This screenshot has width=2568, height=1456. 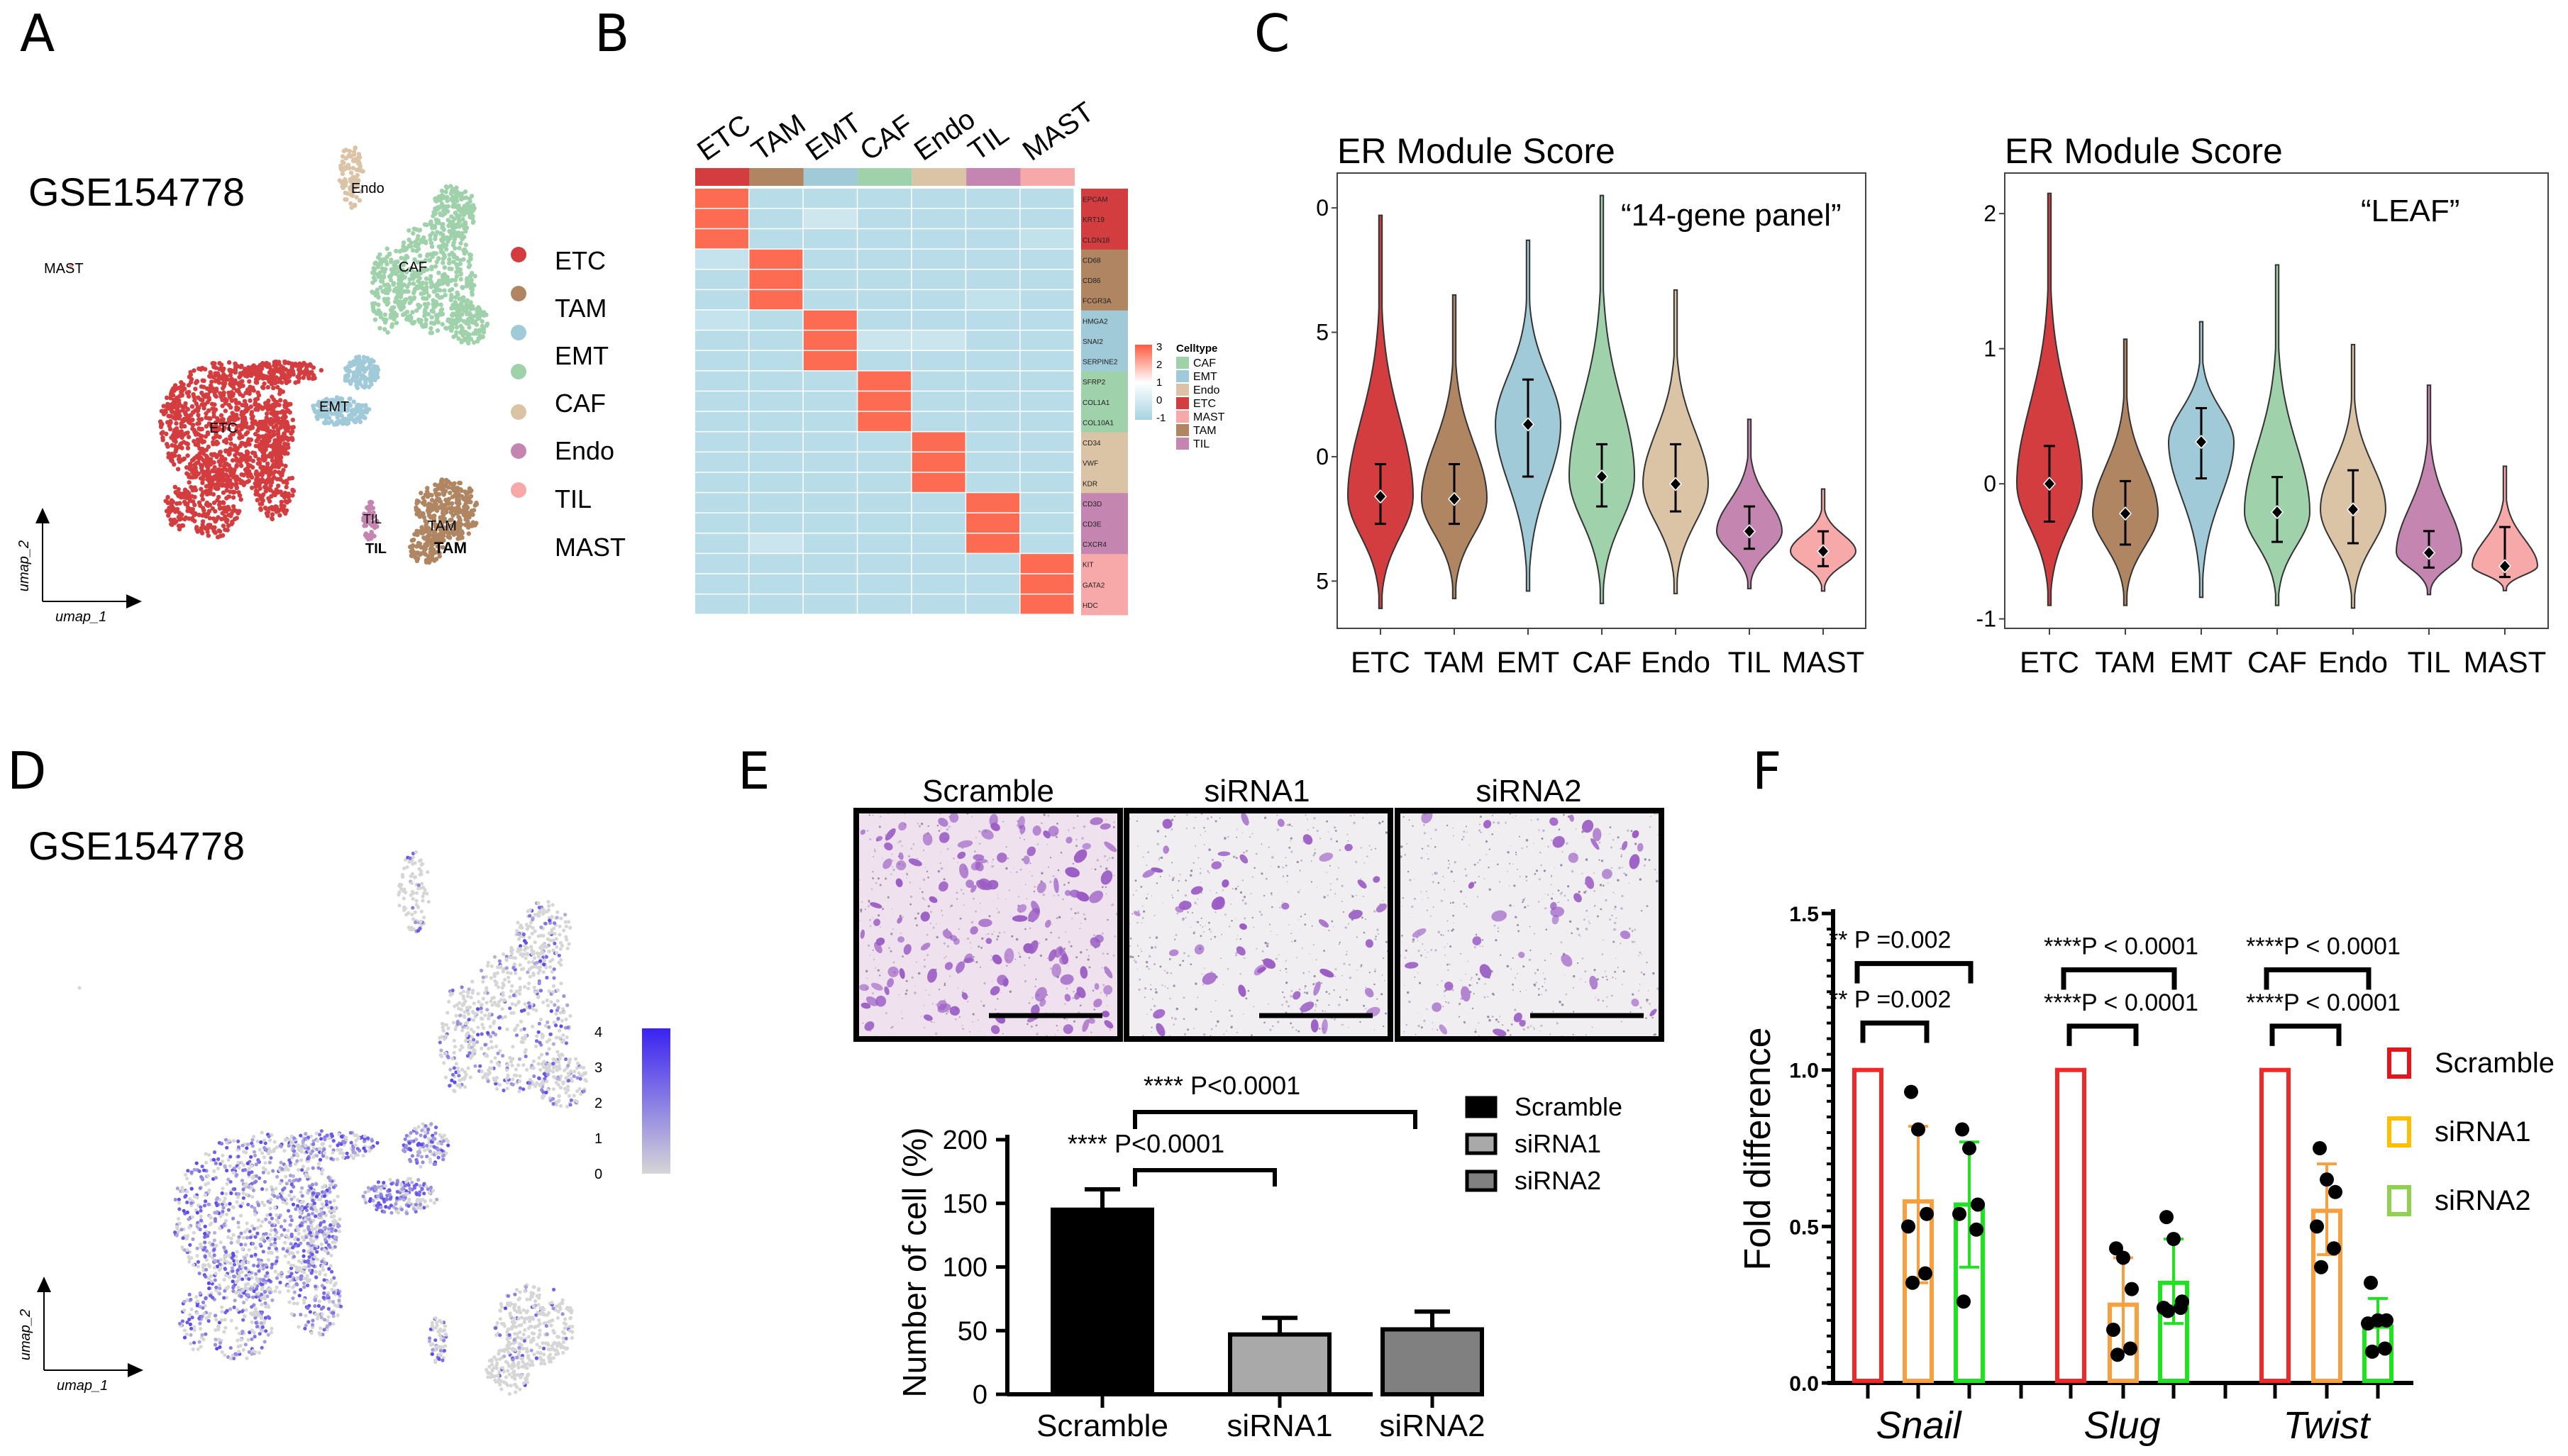 I want to click on panel-label-e: E, so click(x=754, y=771).